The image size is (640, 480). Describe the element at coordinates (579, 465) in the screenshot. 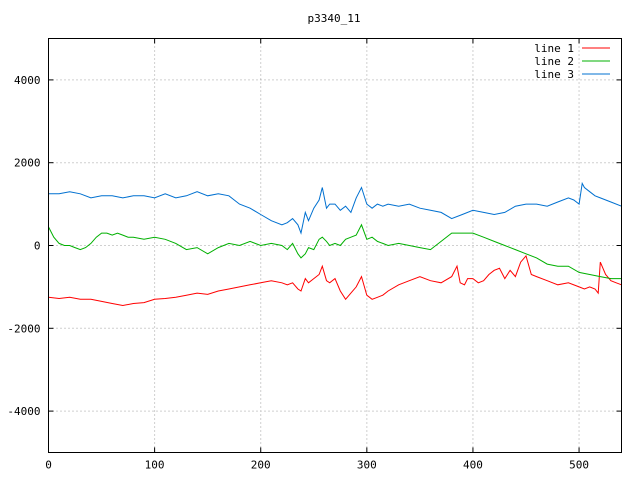

I see `x-tick-label: 500` at that location.